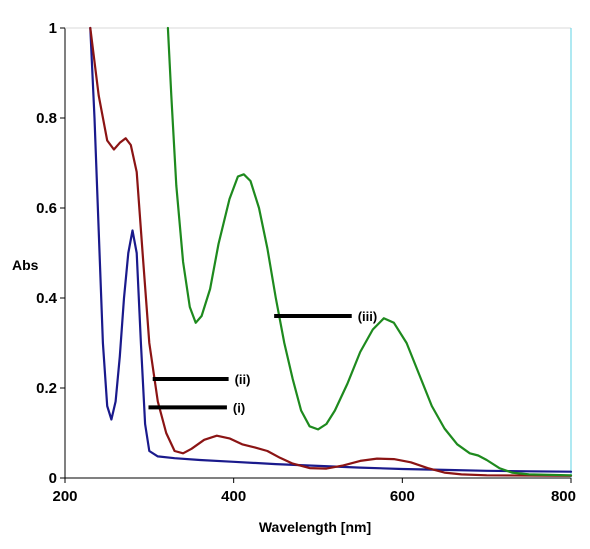  Describe the element at coordinates (262, 362) in the screenshot. I see `annotation-layer: (i) (ii) (iii)` at that location.